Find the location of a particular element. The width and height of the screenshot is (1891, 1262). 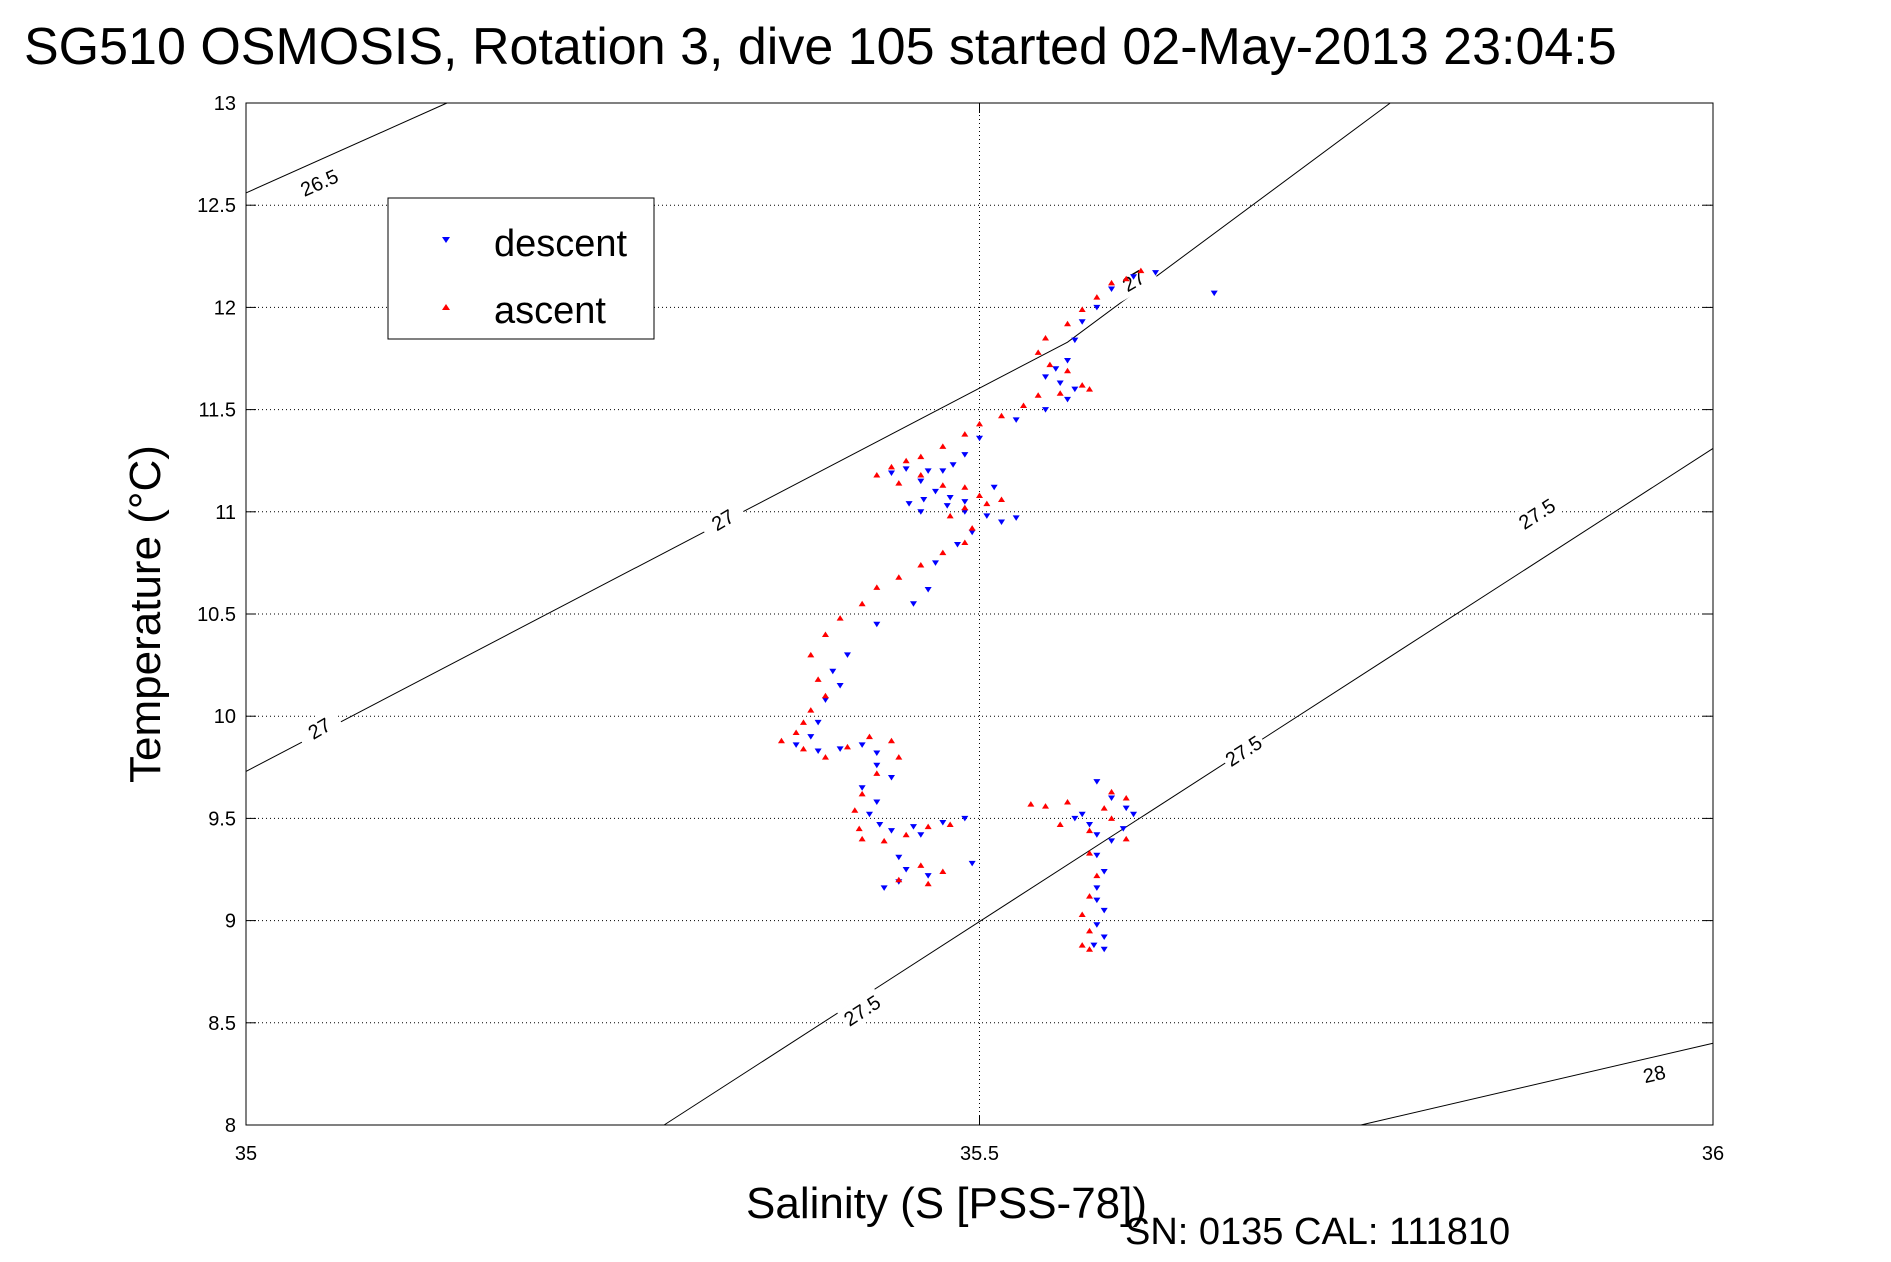

legend-box is located at coordinates (521, 268).